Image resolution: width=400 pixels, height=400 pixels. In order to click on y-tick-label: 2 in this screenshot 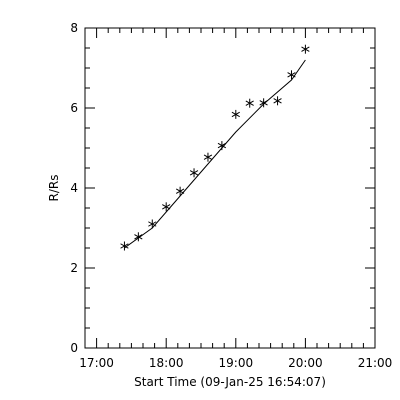, I will do `click(74, 268)`.